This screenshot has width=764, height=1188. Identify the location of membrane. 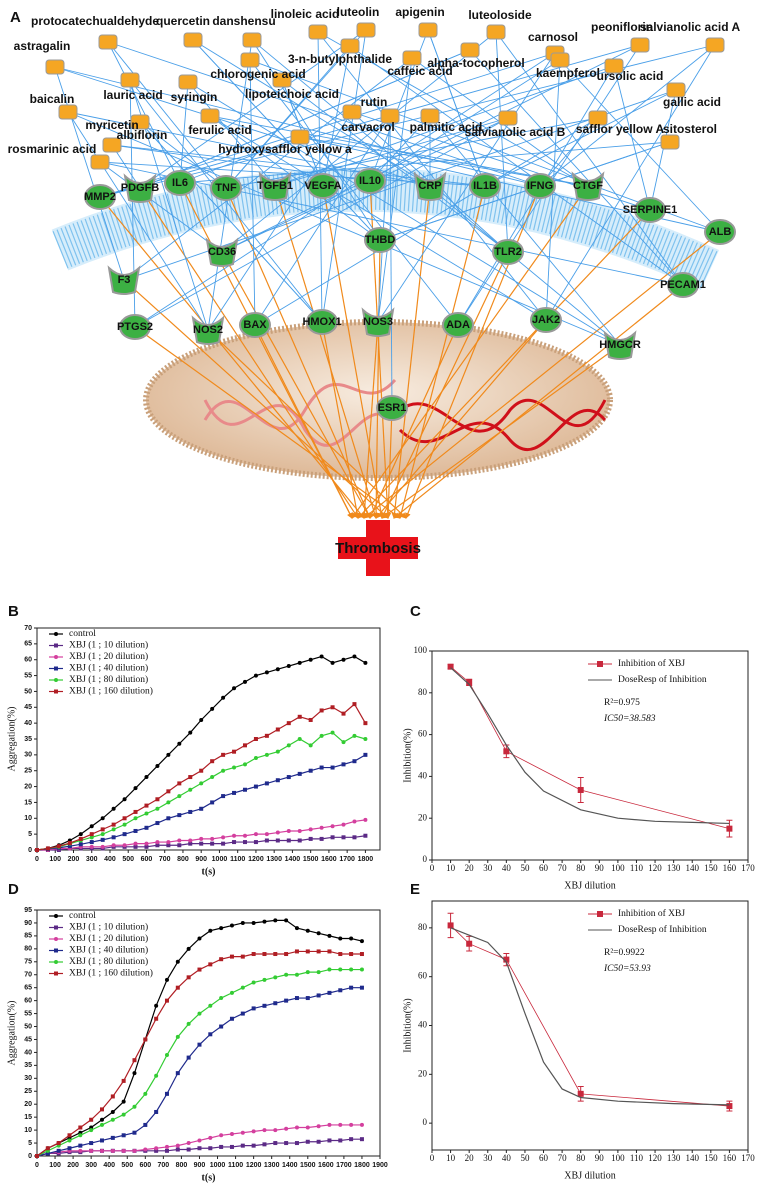
(385, 229).